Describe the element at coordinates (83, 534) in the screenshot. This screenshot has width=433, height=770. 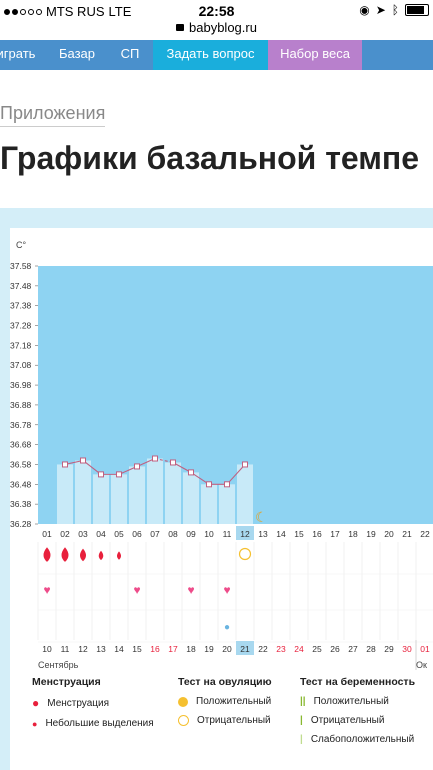
I see `x-top-label: 03` at that location.